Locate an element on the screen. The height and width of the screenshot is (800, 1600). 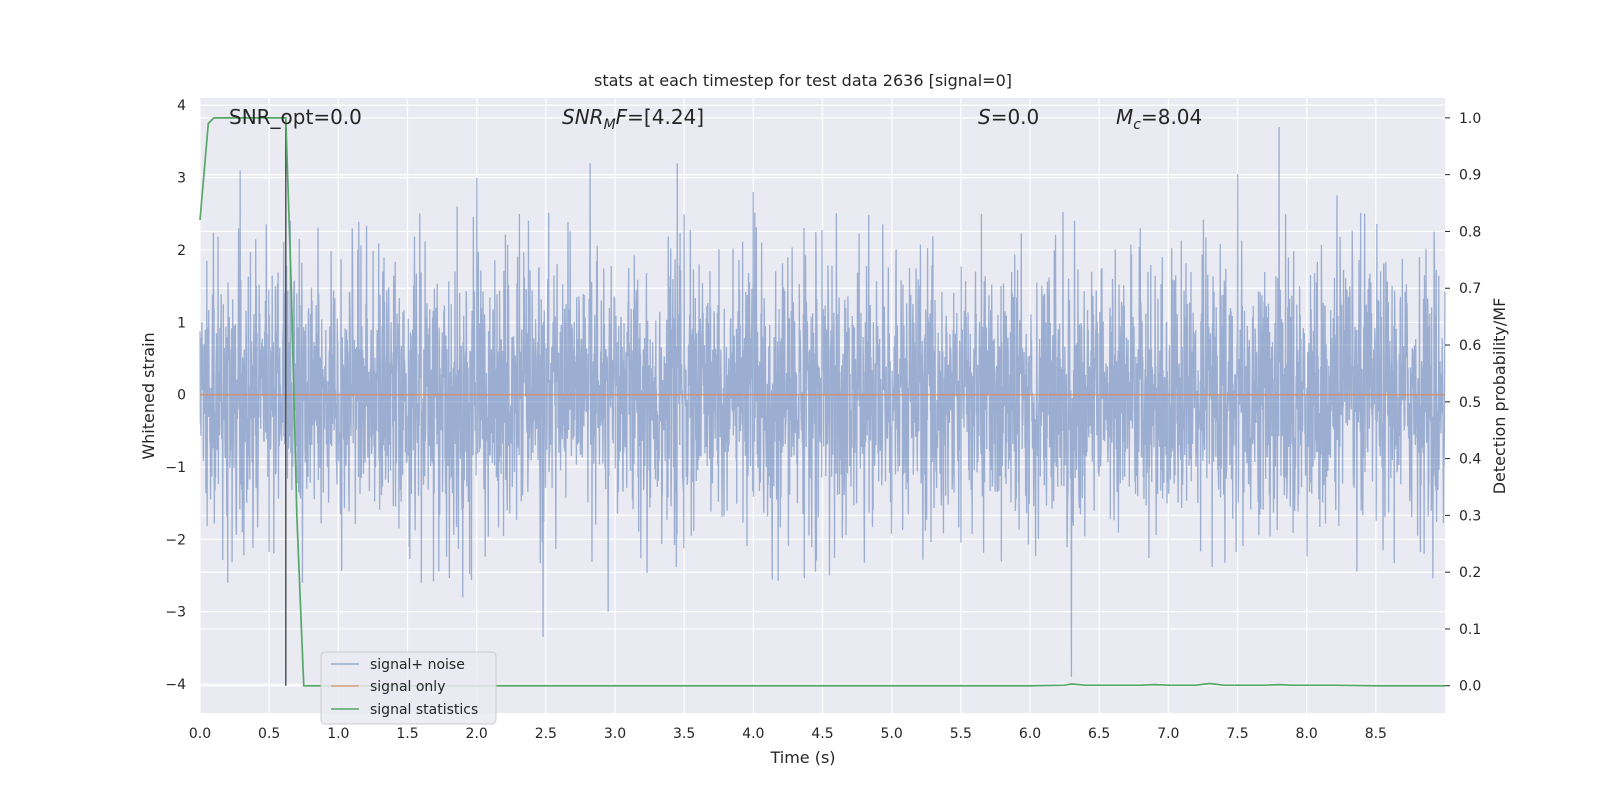
annotation-snr-mf: SNRMF=[4.24] is located at coordinates (633, 119).